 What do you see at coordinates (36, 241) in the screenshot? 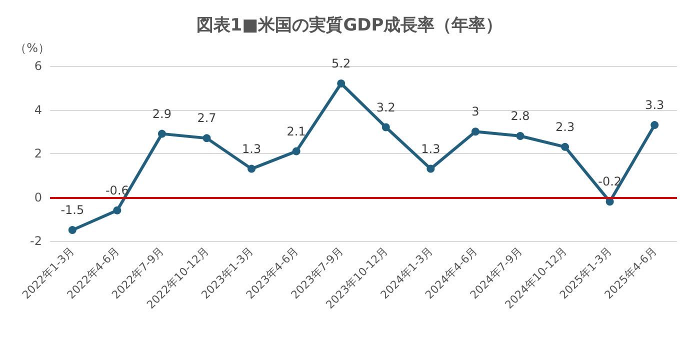
I see `y-tick-label: -2` at bounding box center [36, 241].